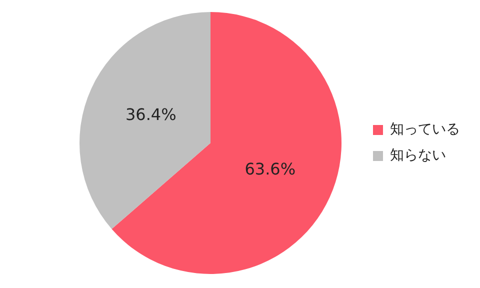 This screenshot has width=480, height=288. Describe the element at coordinates (418, 156) in the screenshot. I see `legend-label: 知らない` at that location.